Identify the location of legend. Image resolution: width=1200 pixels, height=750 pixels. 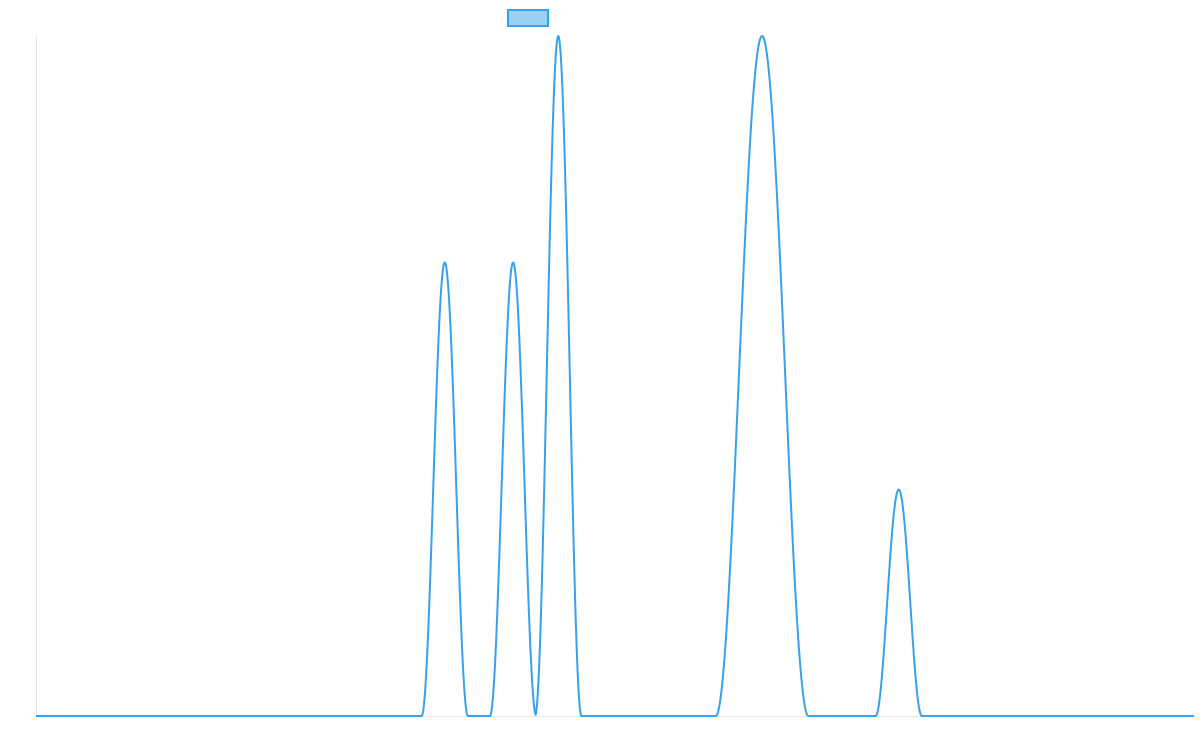
(528, 18).